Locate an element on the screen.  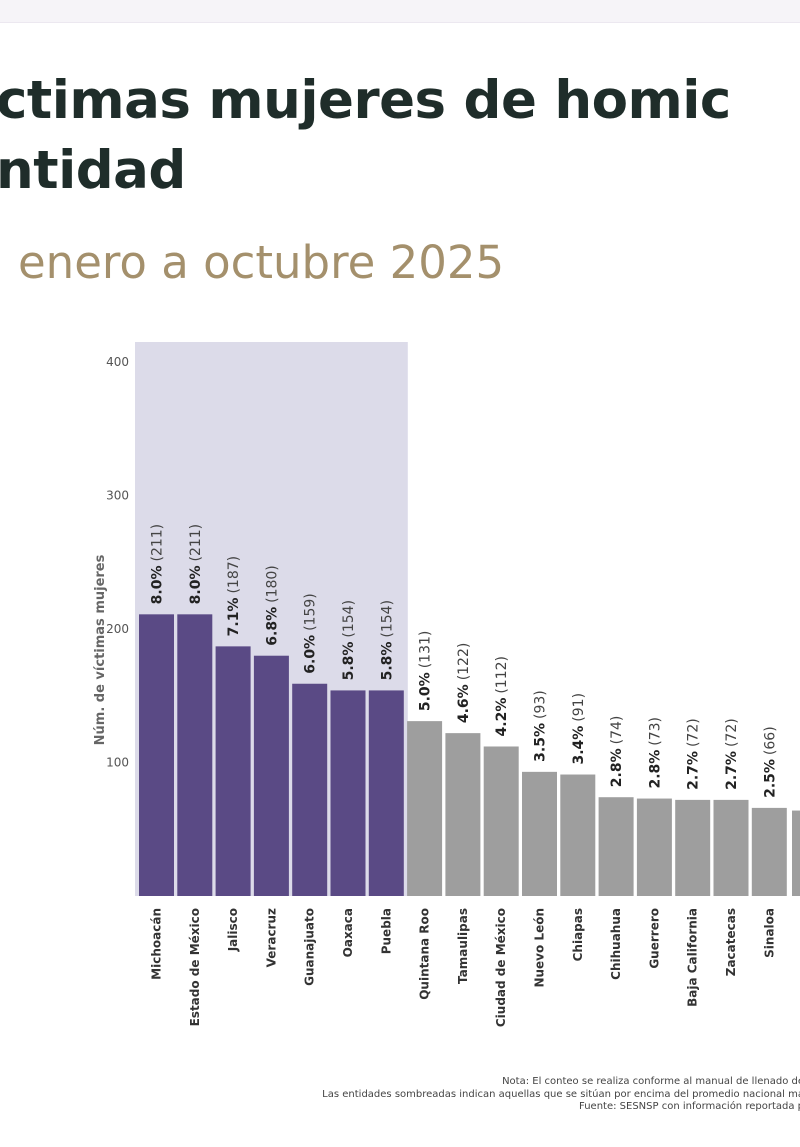
y-tick-label: 100 is located at coordinates (117, 763).